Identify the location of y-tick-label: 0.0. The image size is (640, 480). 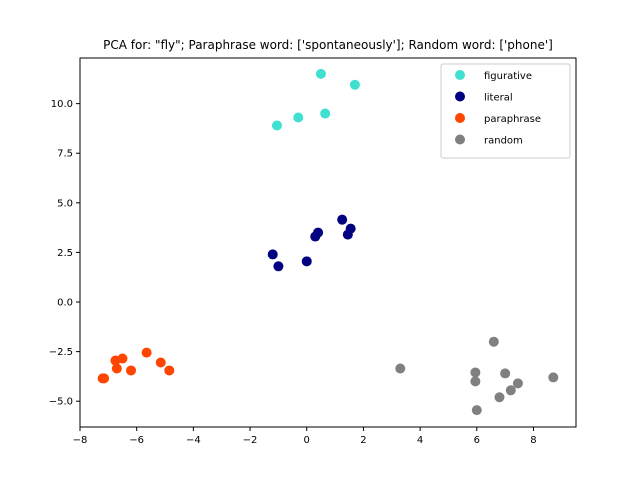
(65, 303).